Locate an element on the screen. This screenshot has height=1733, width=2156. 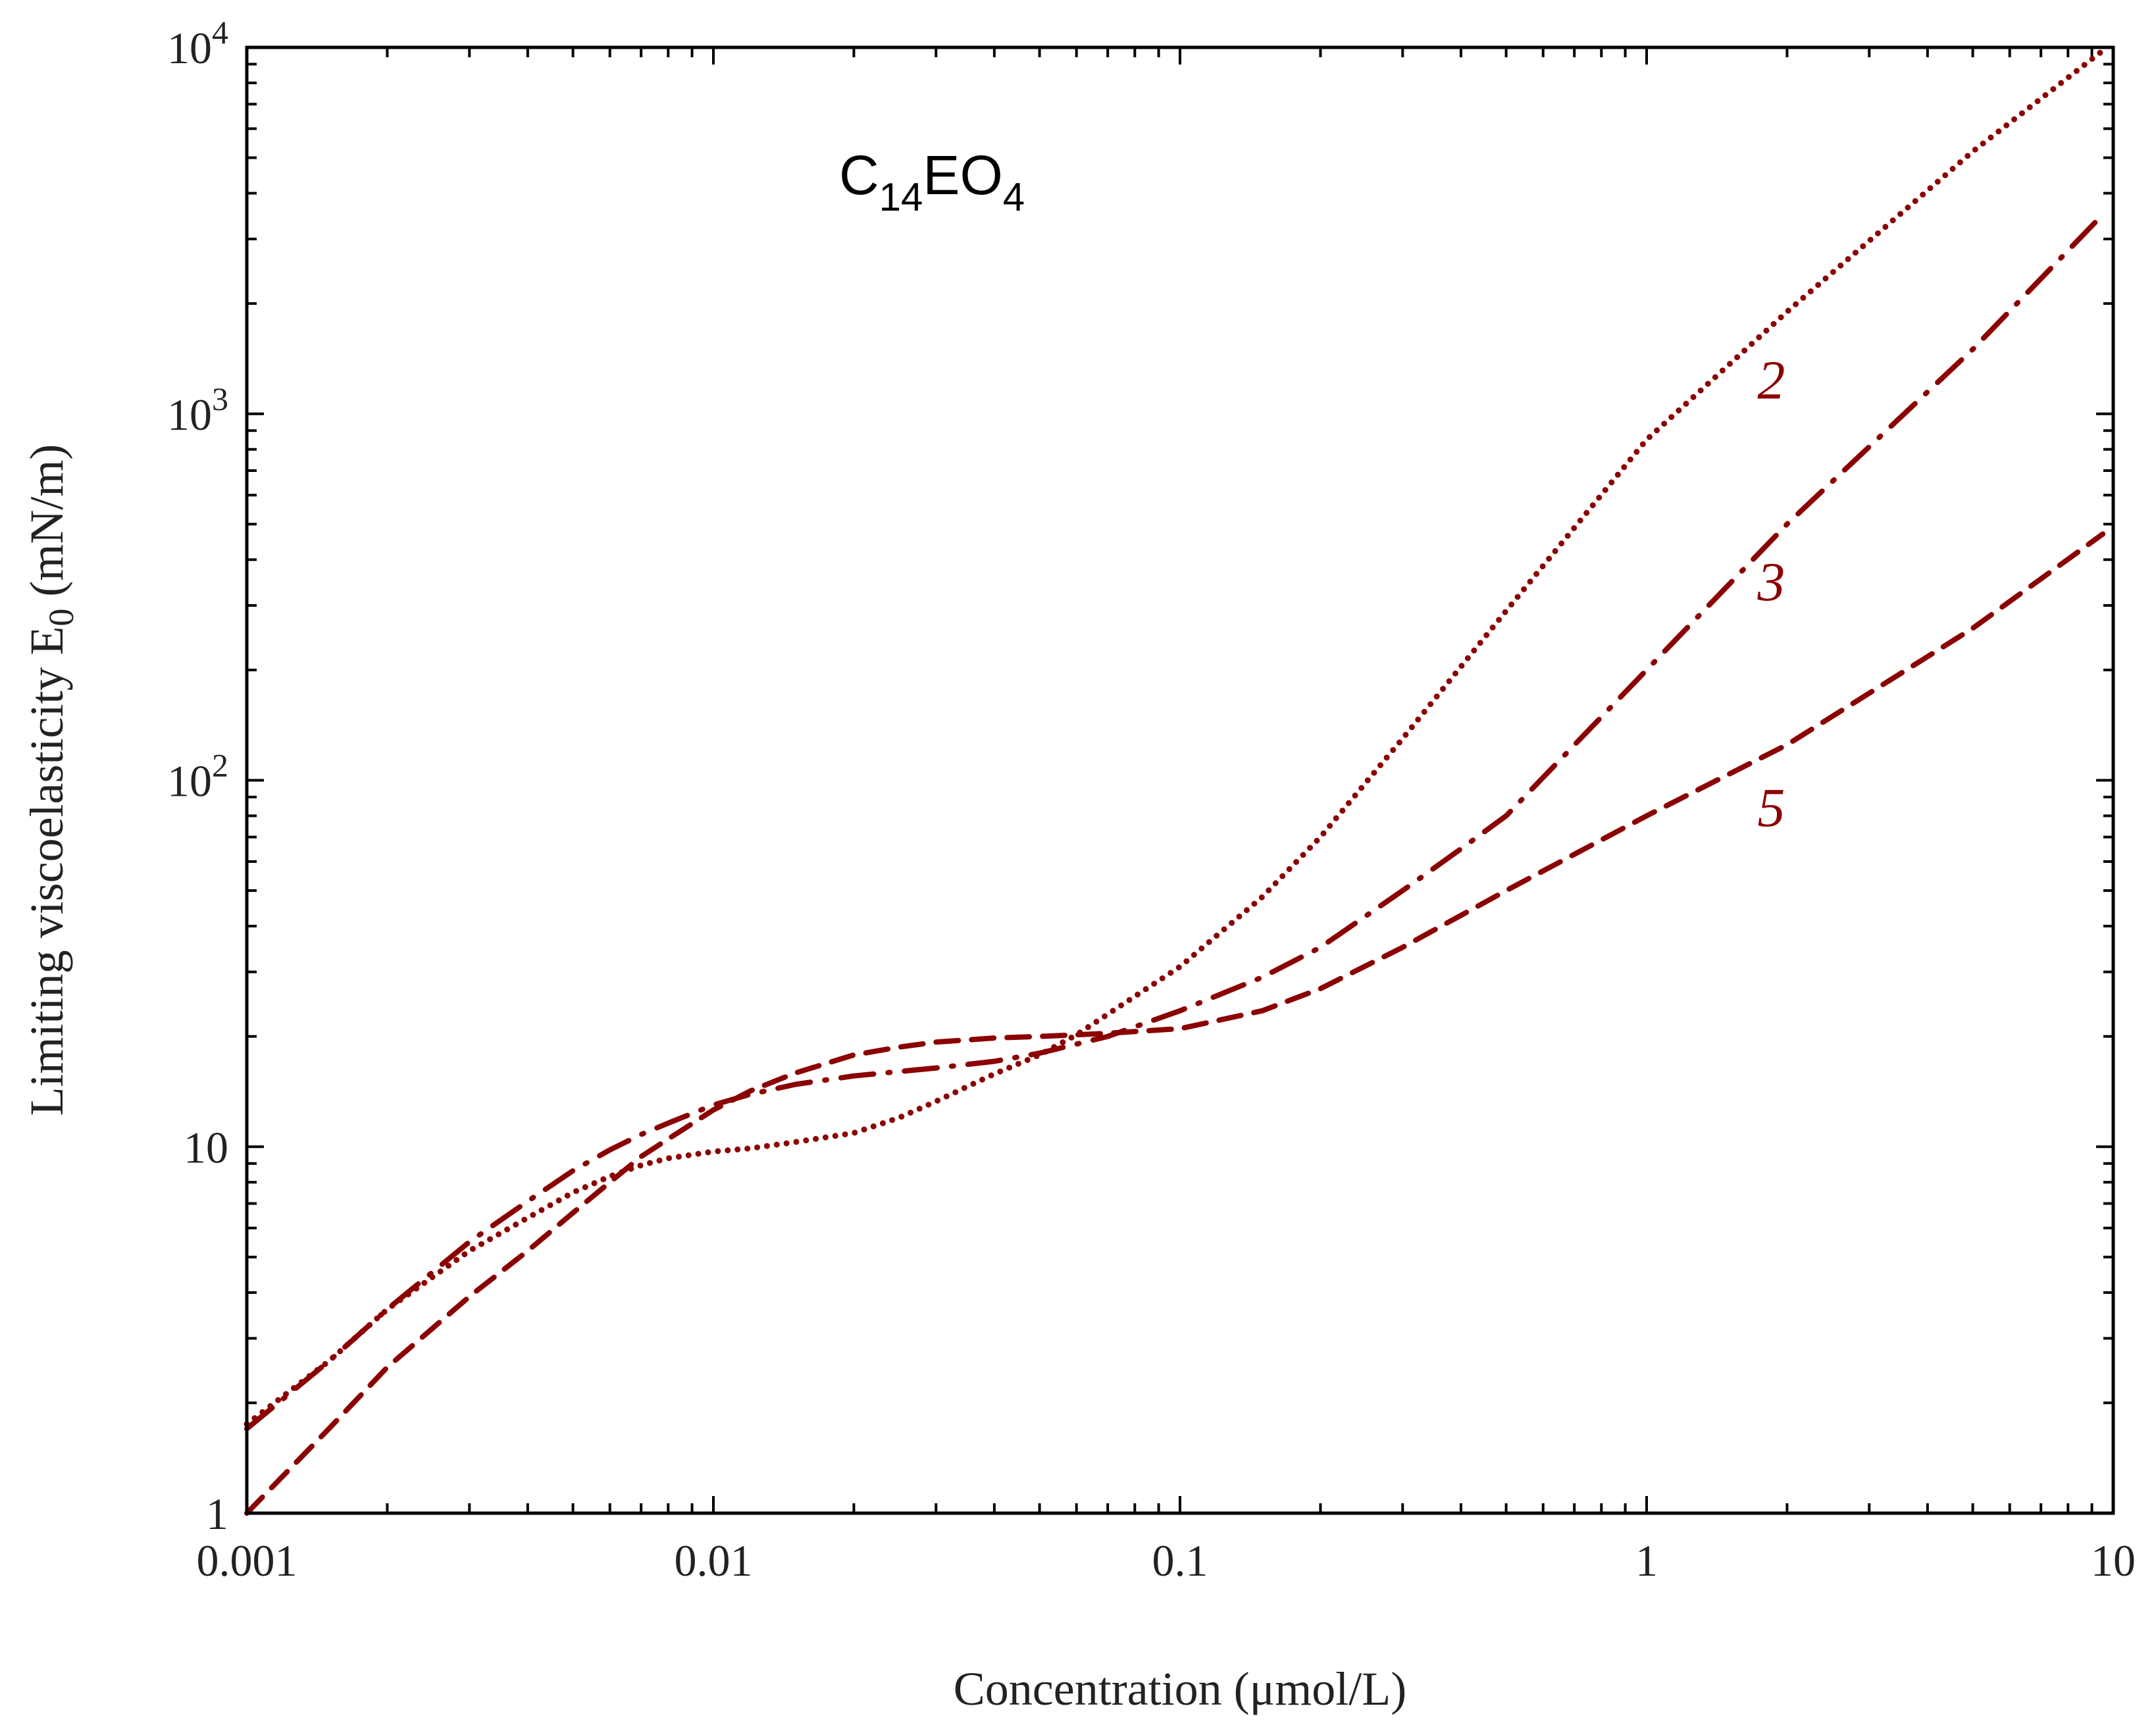
y-tick-label: 1 is located at coordinates (217, 1514).